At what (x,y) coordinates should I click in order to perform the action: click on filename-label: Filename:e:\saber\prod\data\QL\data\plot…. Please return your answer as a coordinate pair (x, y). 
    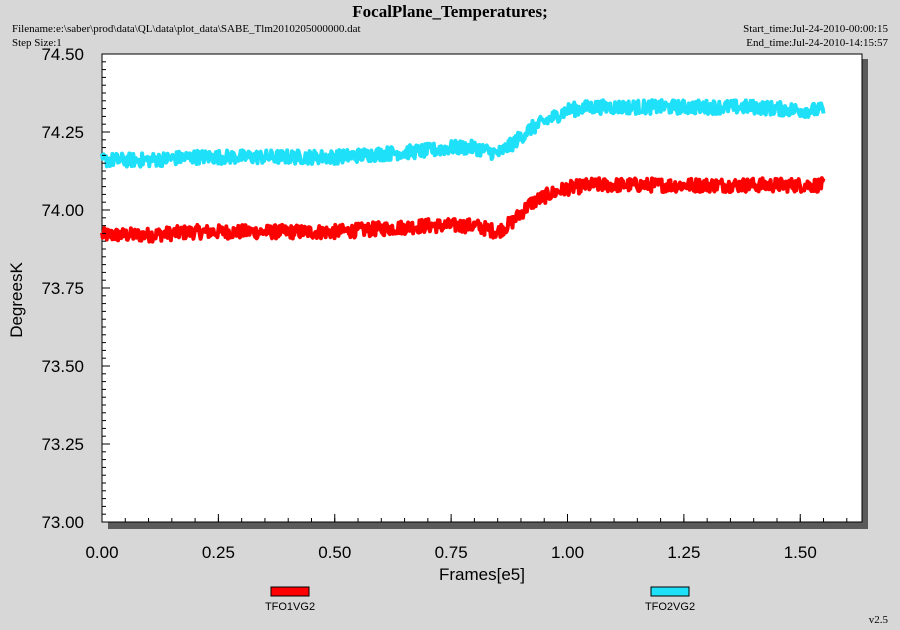
    Looking at the image, I should click on (186, 29).